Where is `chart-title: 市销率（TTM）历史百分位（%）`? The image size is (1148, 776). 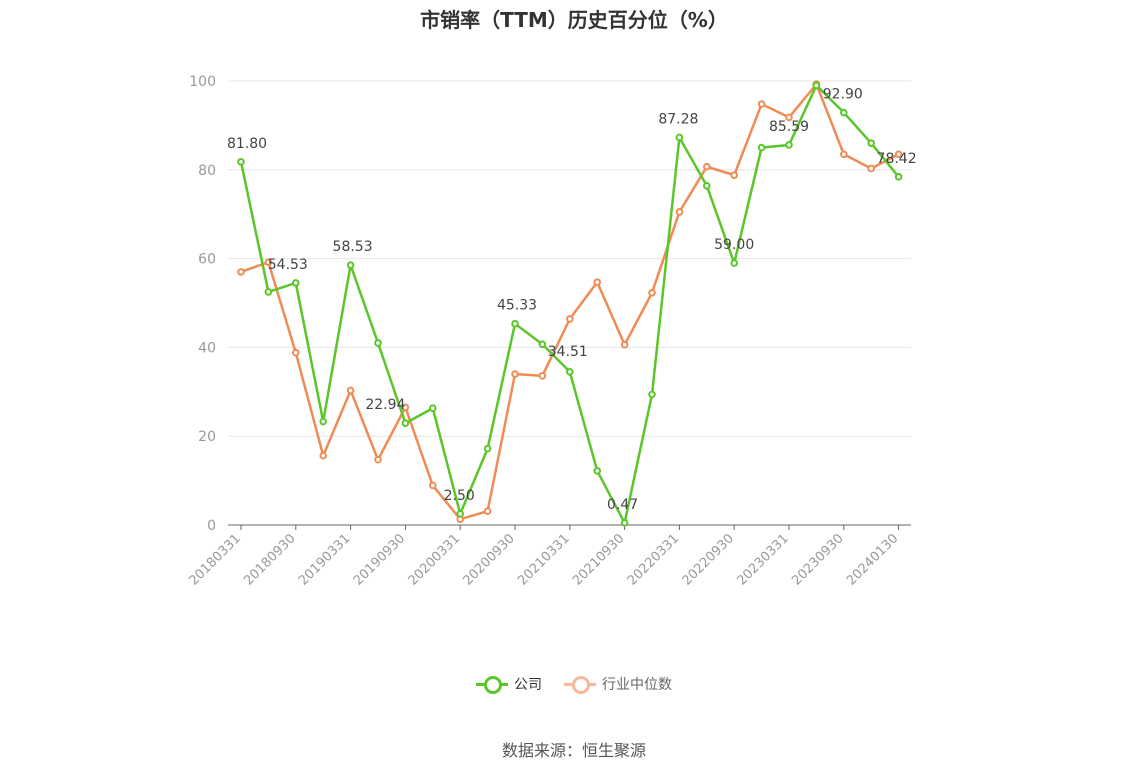 chart-title: 市销率（TTM）历史百分位（%） is located at coordinates (574, 20).